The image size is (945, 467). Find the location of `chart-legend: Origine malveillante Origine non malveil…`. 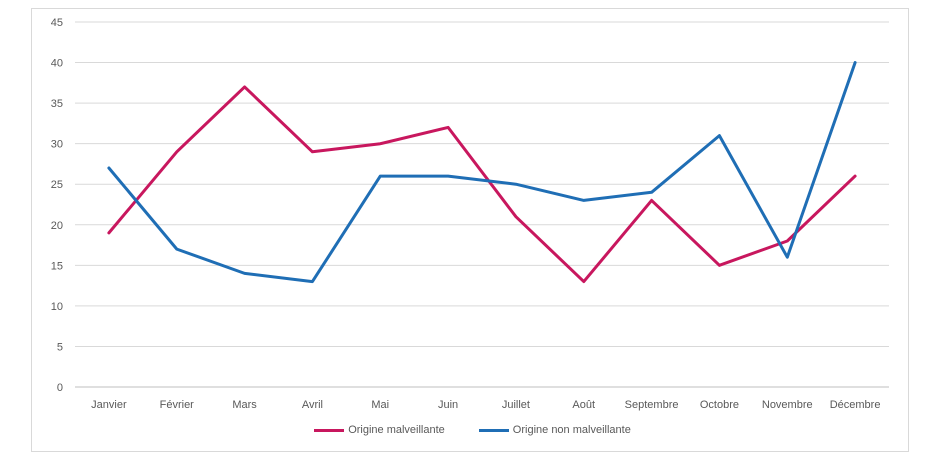

chart-legend: Origine malveillante Origine non malveil… is located at coordinates (472, 430).